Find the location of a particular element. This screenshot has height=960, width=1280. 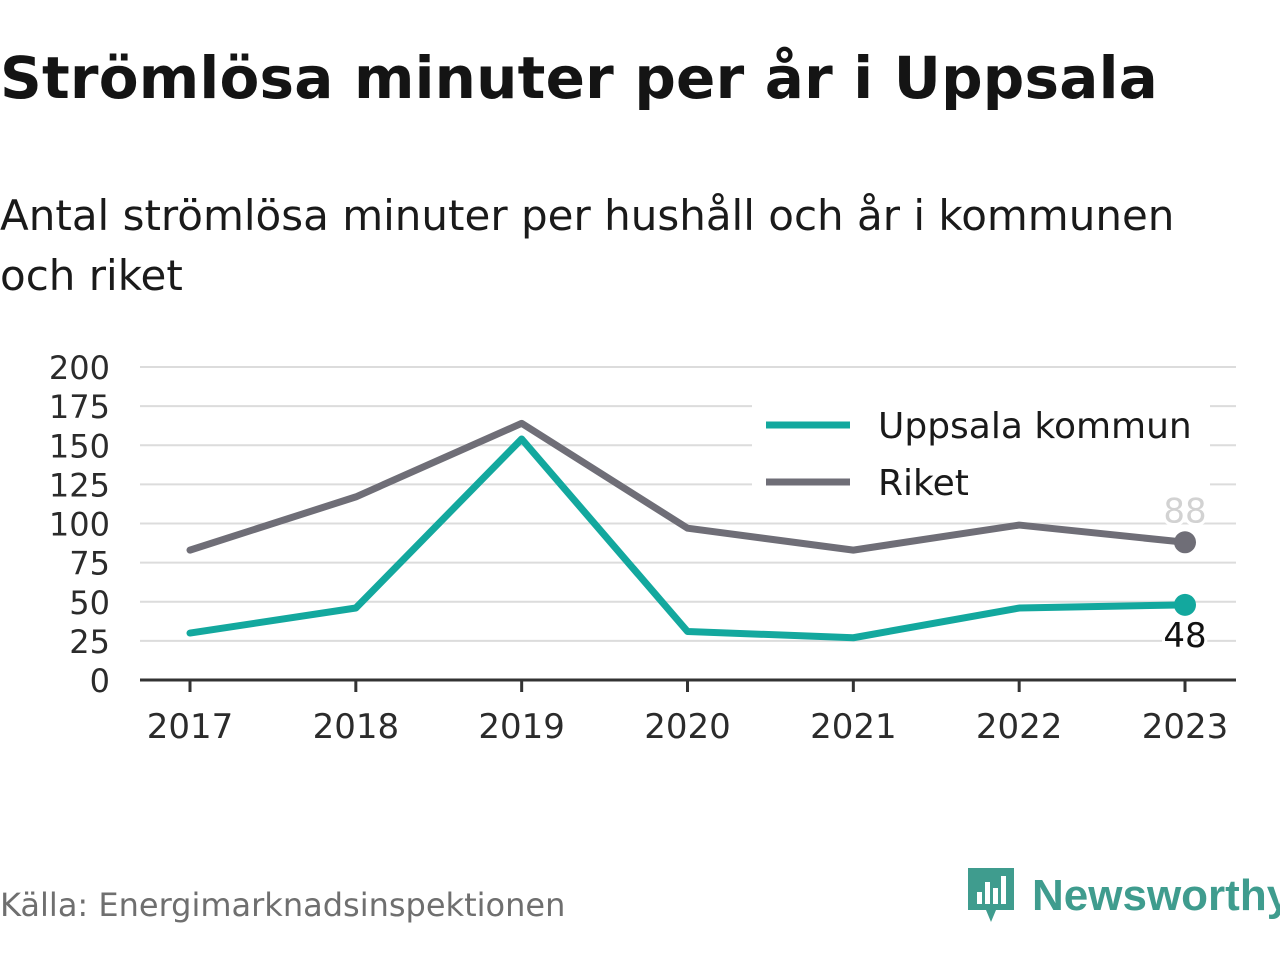

end-point-riket is located at coordinates (1185, 542).